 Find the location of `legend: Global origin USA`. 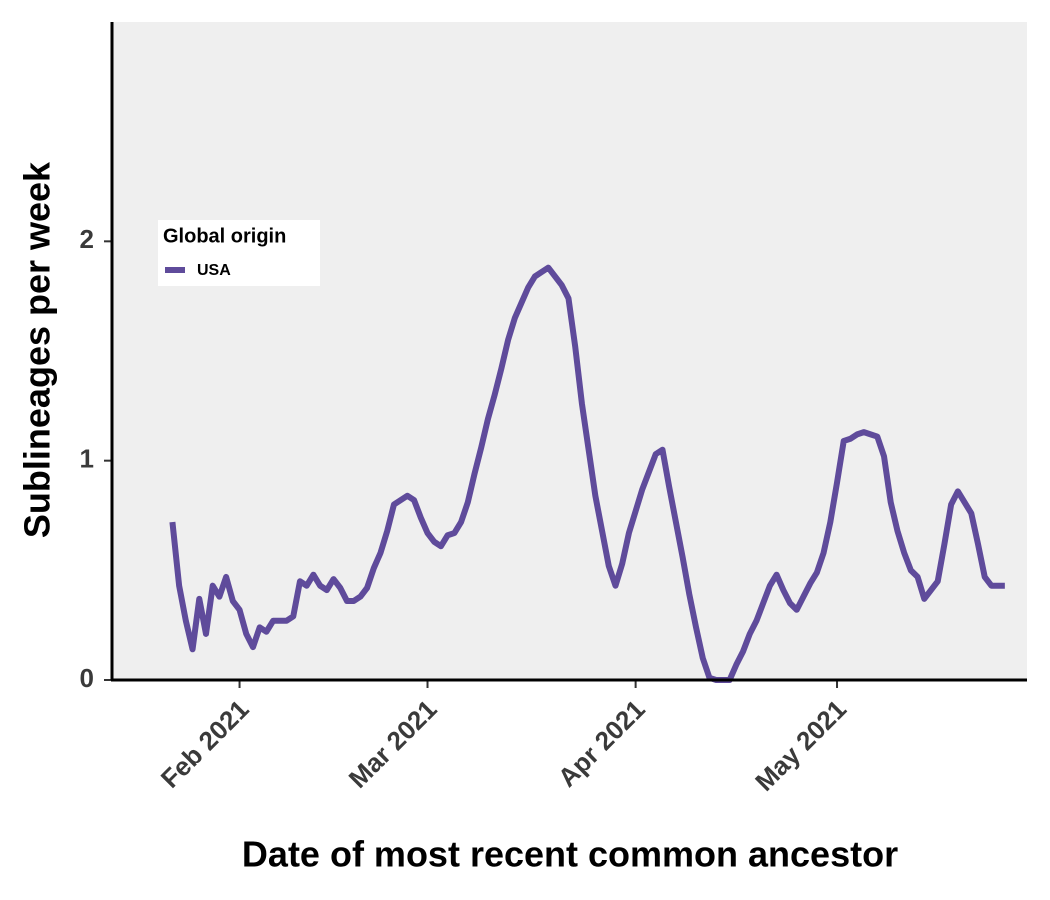

legend: Global origin USA is located at coordinates (239, 253).